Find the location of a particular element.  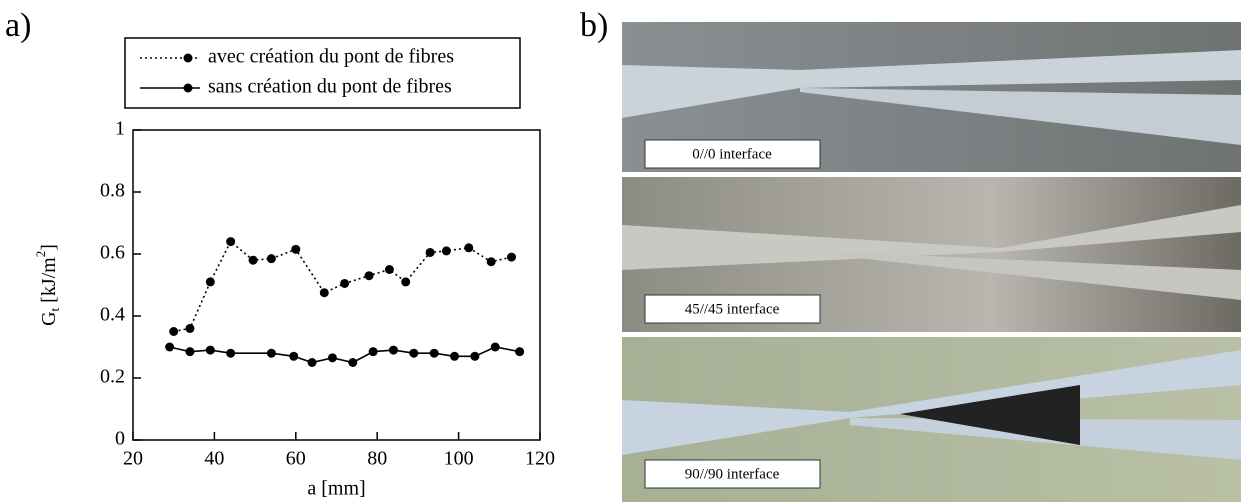

y-axis-label-part: 2 is located at coordinates (40, 254).